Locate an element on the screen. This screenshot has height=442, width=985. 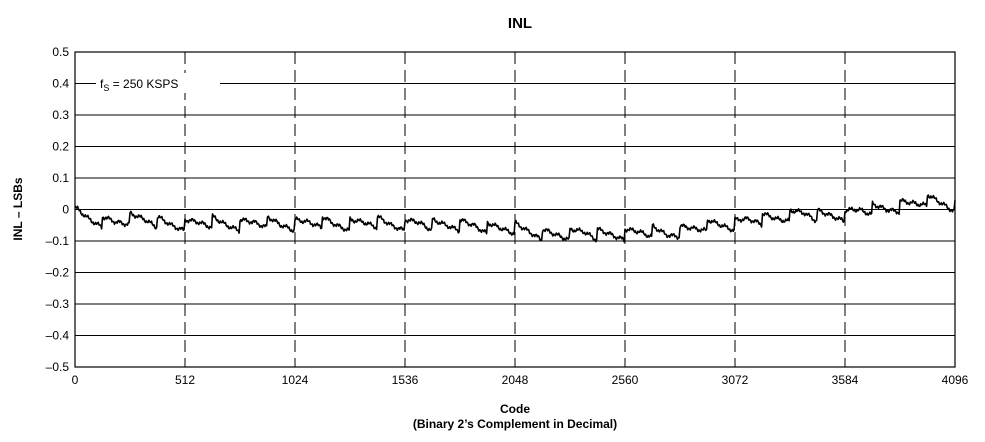
y-tick-label: 0 is located at coordinates (65, 210).